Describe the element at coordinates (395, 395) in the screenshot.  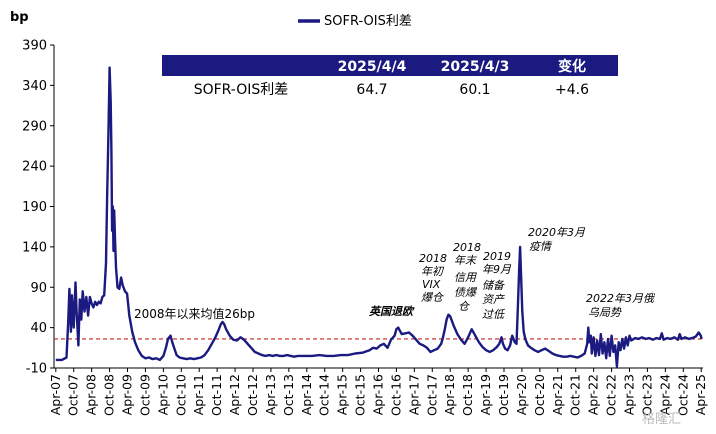
I see `x-tick-label: Oct-16` at that location.